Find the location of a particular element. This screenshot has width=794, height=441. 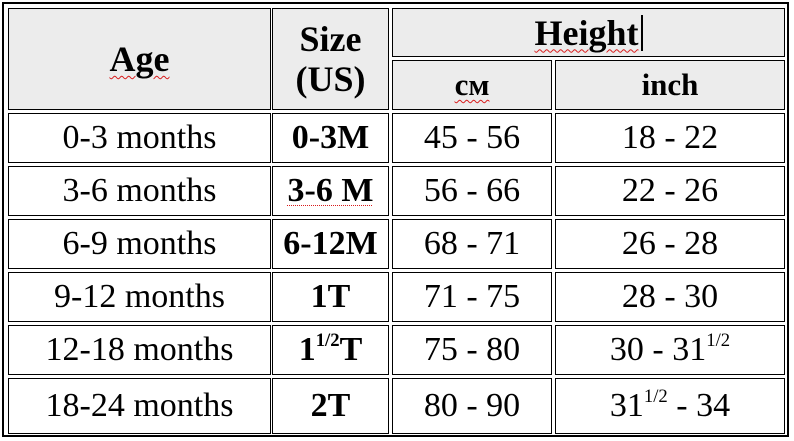

header-height: Height is located at coordinates (588, 32).